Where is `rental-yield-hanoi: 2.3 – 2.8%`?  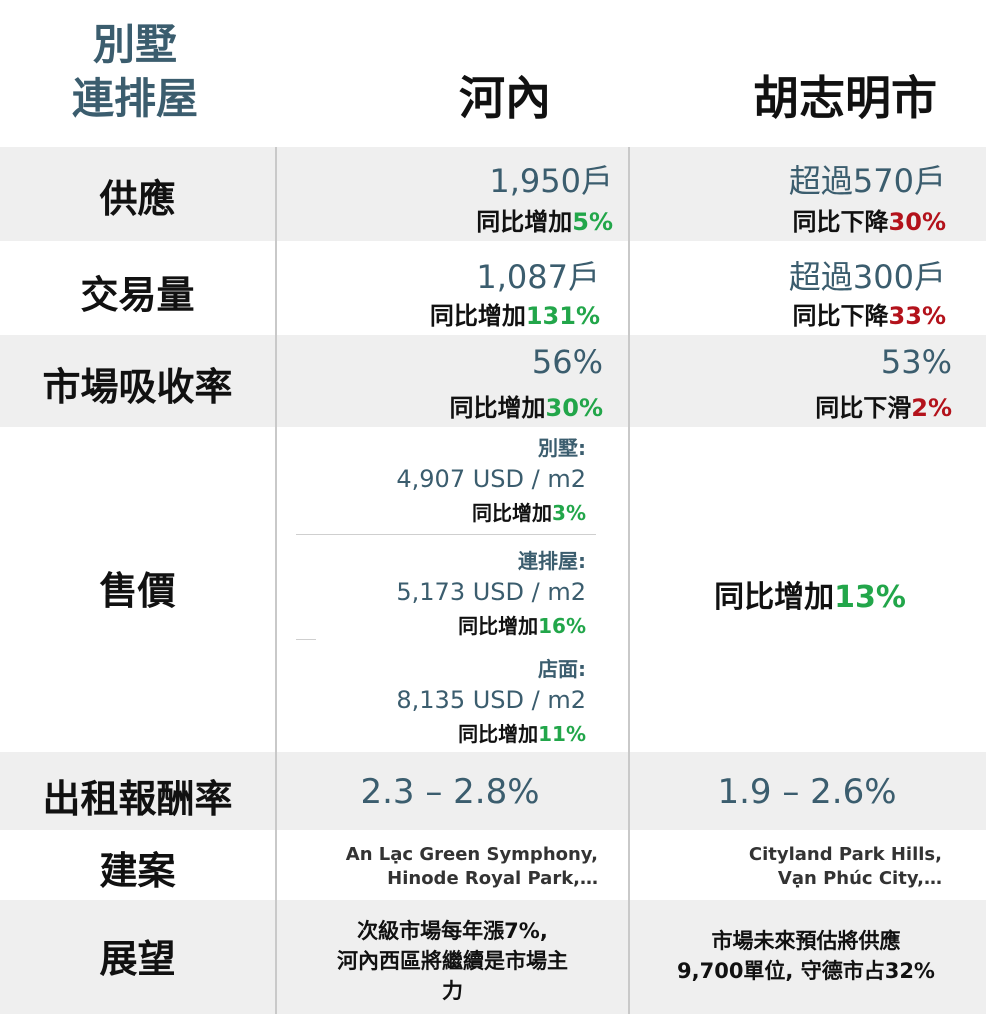 rental-yield-hanoi: 2.3 – 2.8% is located at coordinates (450, 792).